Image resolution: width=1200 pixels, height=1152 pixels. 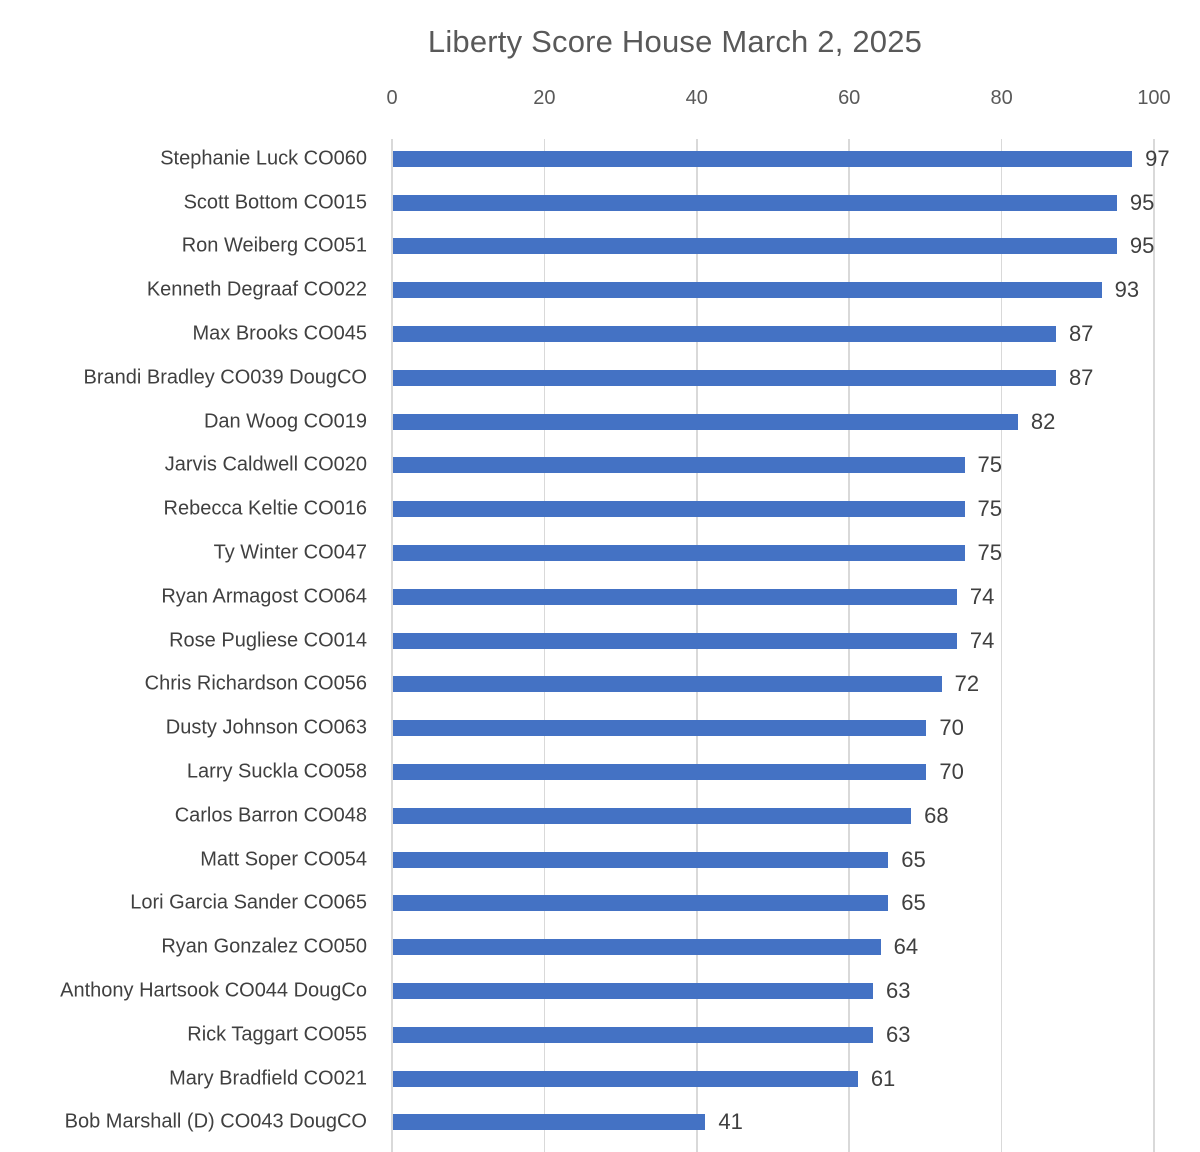 What do you see at coordinates (936, 815) in the screenshot?
I see `value-label: 68` at bounding box center [936, 815].